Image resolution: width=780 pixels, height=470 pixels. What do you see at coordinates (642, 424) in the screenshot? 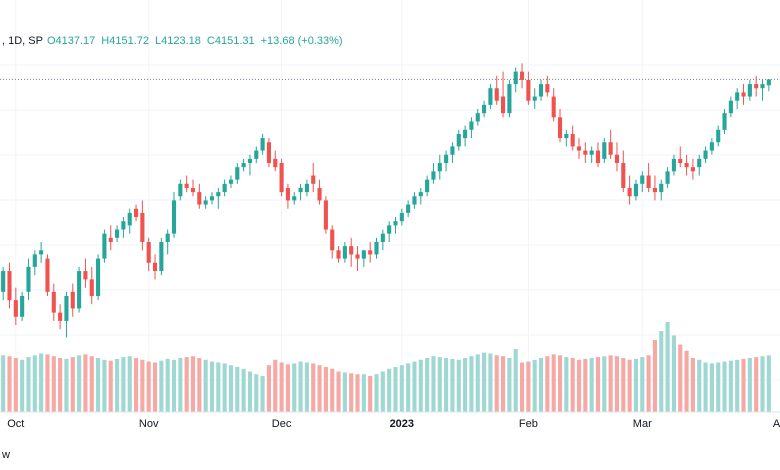
I see `tick-label-mar: Mar` at bounding box center [642, 424].